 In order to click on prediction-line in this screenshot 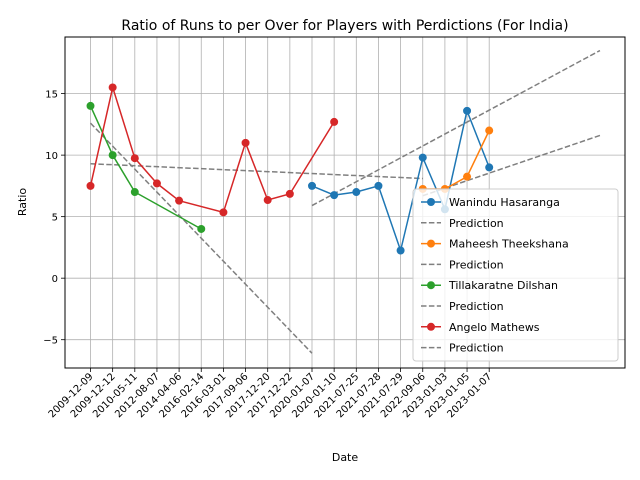, I will do `click(456, 128)`.